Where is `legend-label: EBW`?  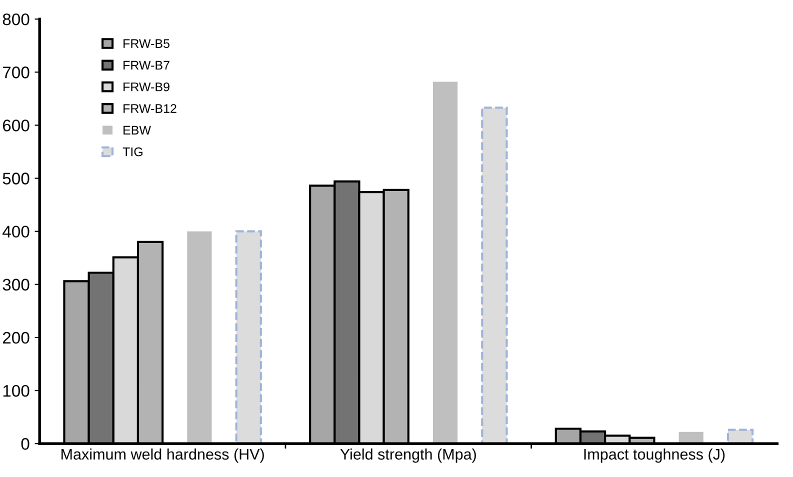
legend-label: EBW is located at coordinates (137, 130).